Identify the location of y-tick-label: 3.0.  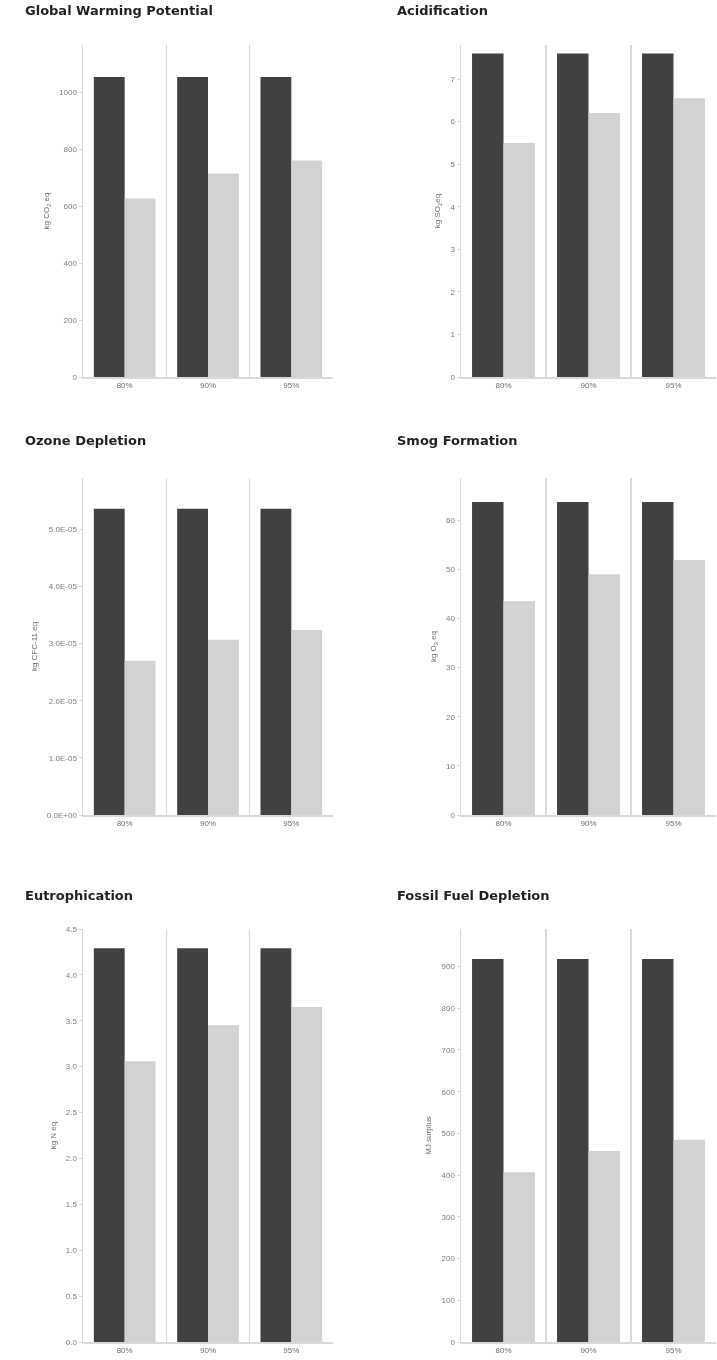
(71, 1067).